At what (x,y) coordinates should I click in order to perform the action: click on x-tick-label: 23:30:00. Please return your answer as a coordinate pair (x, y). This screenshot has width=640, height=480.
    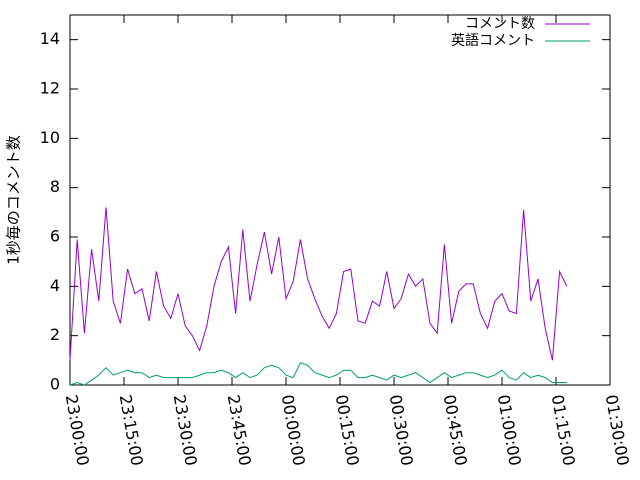
    Looking at the image, I should click on (185, 430).